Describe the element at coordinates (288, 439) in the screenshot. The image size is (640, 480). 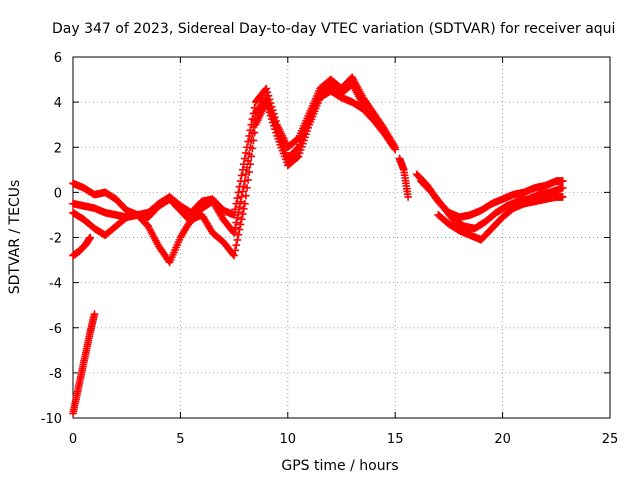
I see `x-tick-label: 10` at that location.